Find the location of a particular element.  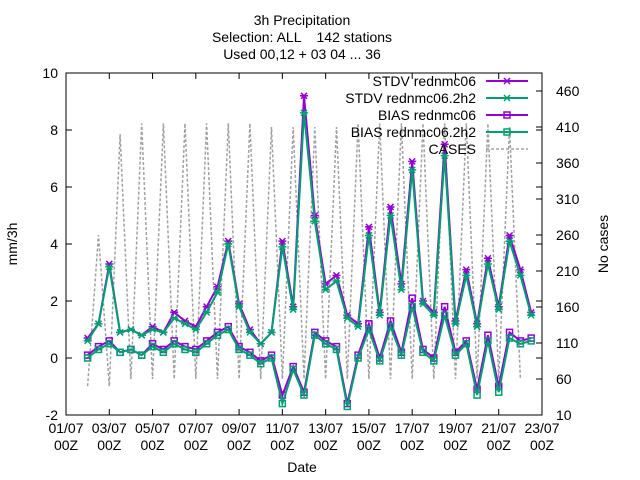

y-tick-label: 10 is located at coordinates (50, 73).